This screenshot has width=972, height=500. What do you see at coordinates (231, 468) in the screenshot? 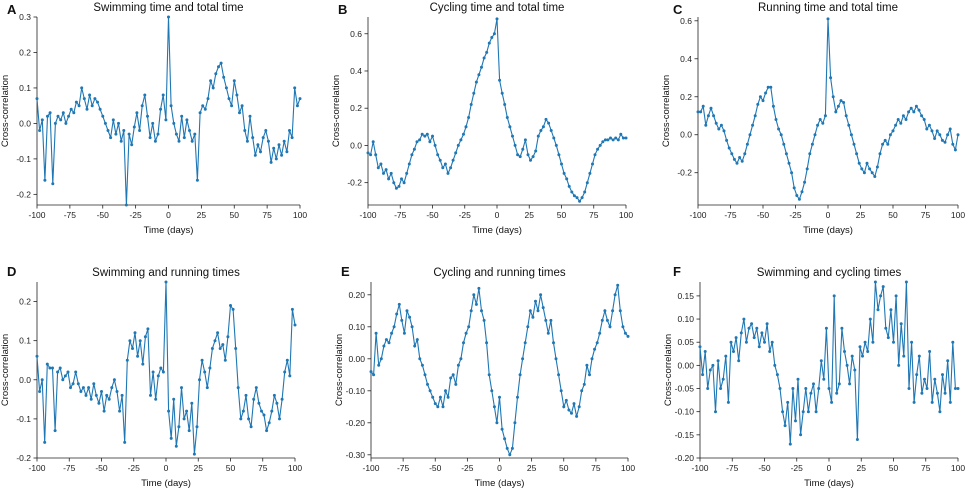
I see `x-tick-label: 50` at bounding box center [231, 468].